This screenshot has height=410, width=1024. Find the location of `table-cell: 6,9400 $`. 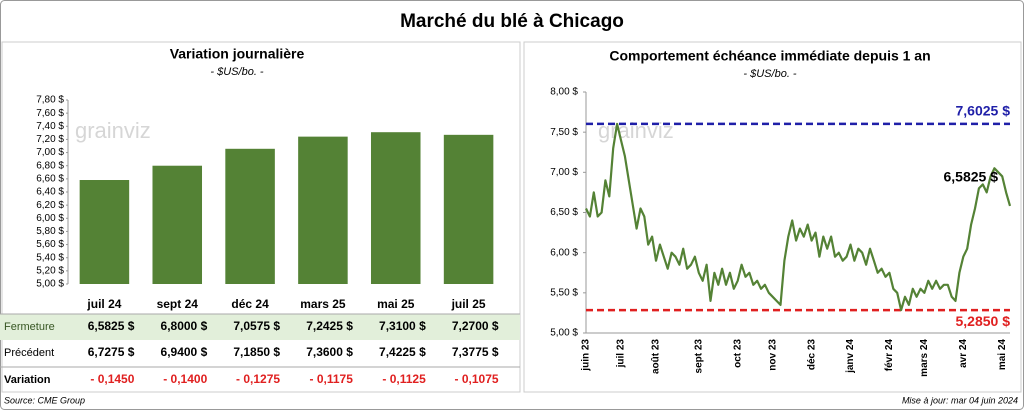

table-cell: 6,9400 $ is located at coordinates (184, 352).